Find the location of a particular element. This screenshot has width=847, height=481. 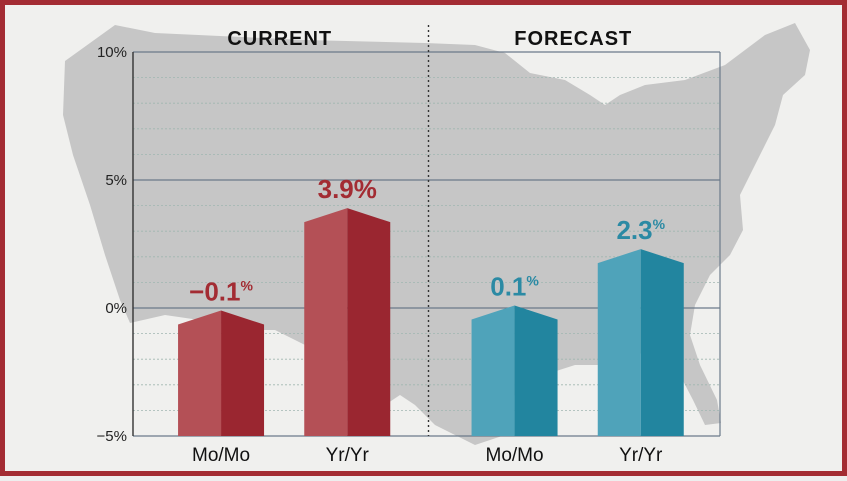

y-axis: 10% 5% 0% −5% is located at coordinates (112, 244).